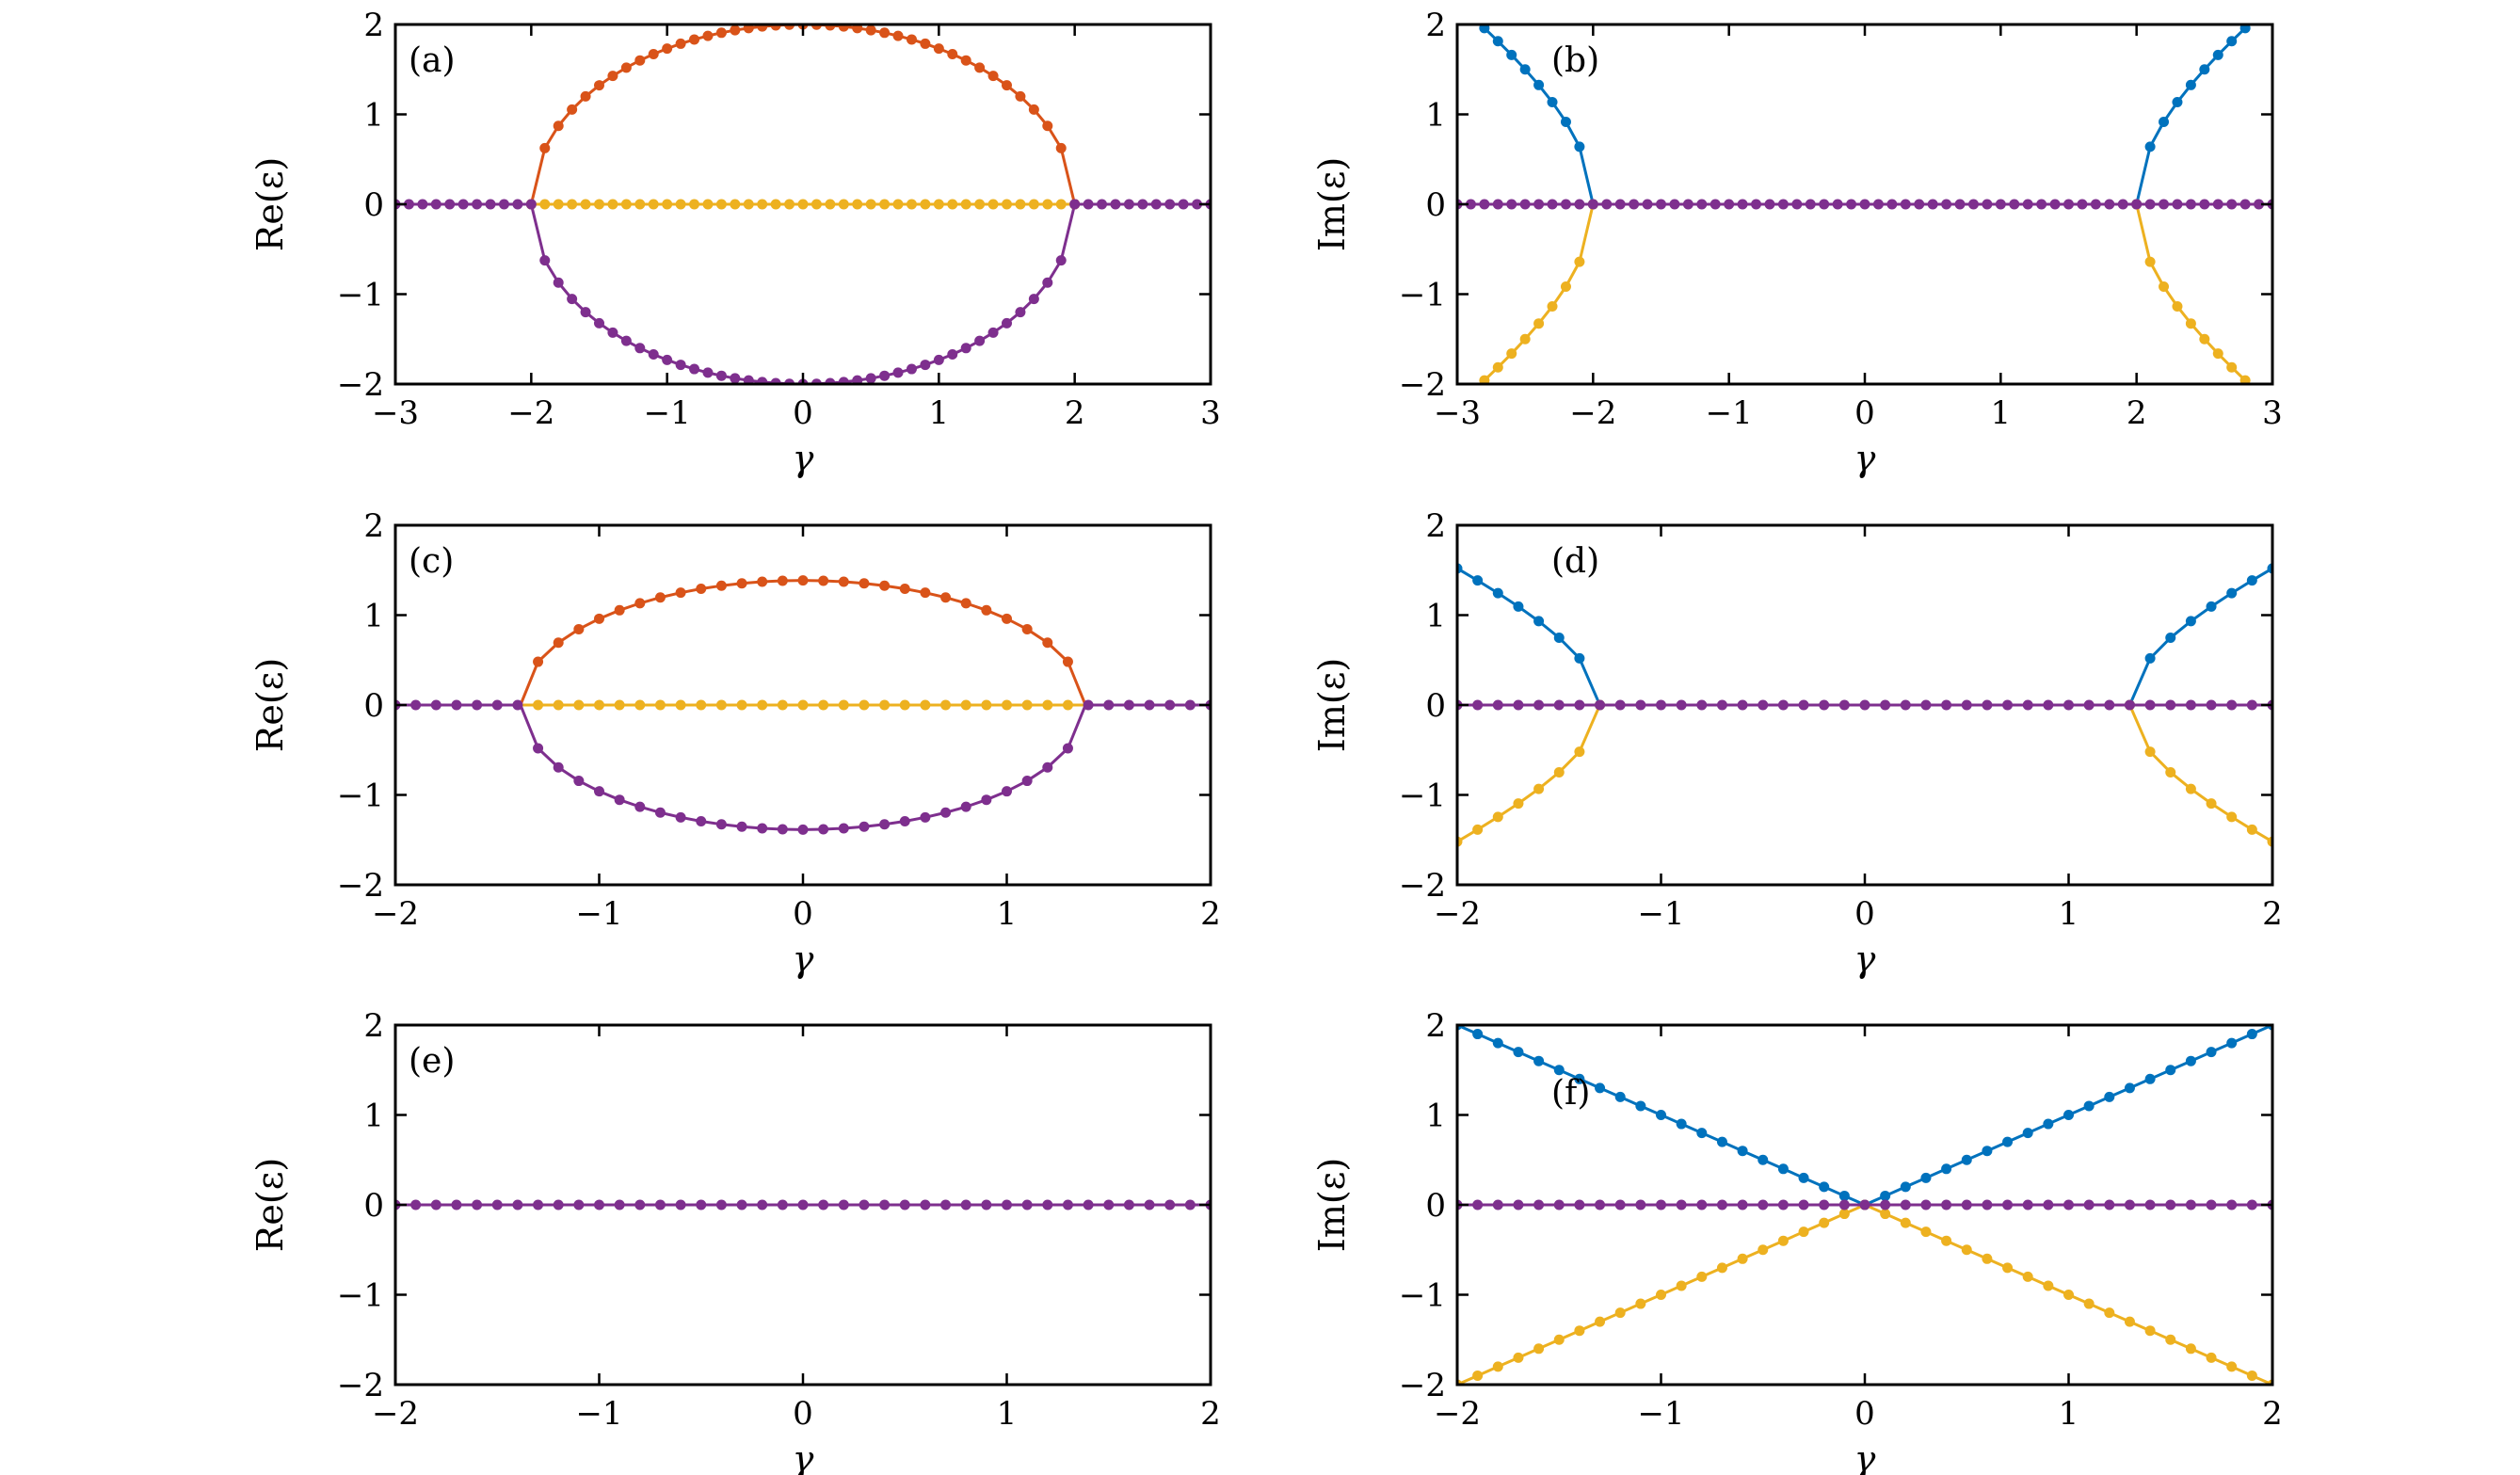  What do you see at coordinates (2001, 413) in the screenshot?
I see `x-tick-label: 1` at bounding box center [2001, 413].